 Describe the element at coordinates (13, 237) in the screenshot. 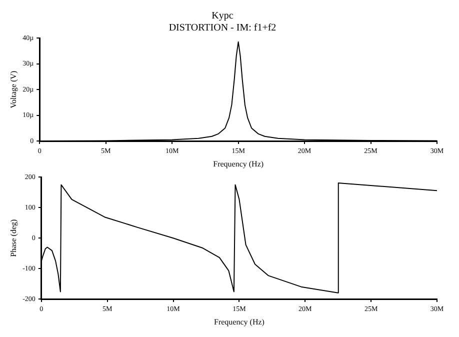

I see `y-axis-title: Phase (deg)` at that location.